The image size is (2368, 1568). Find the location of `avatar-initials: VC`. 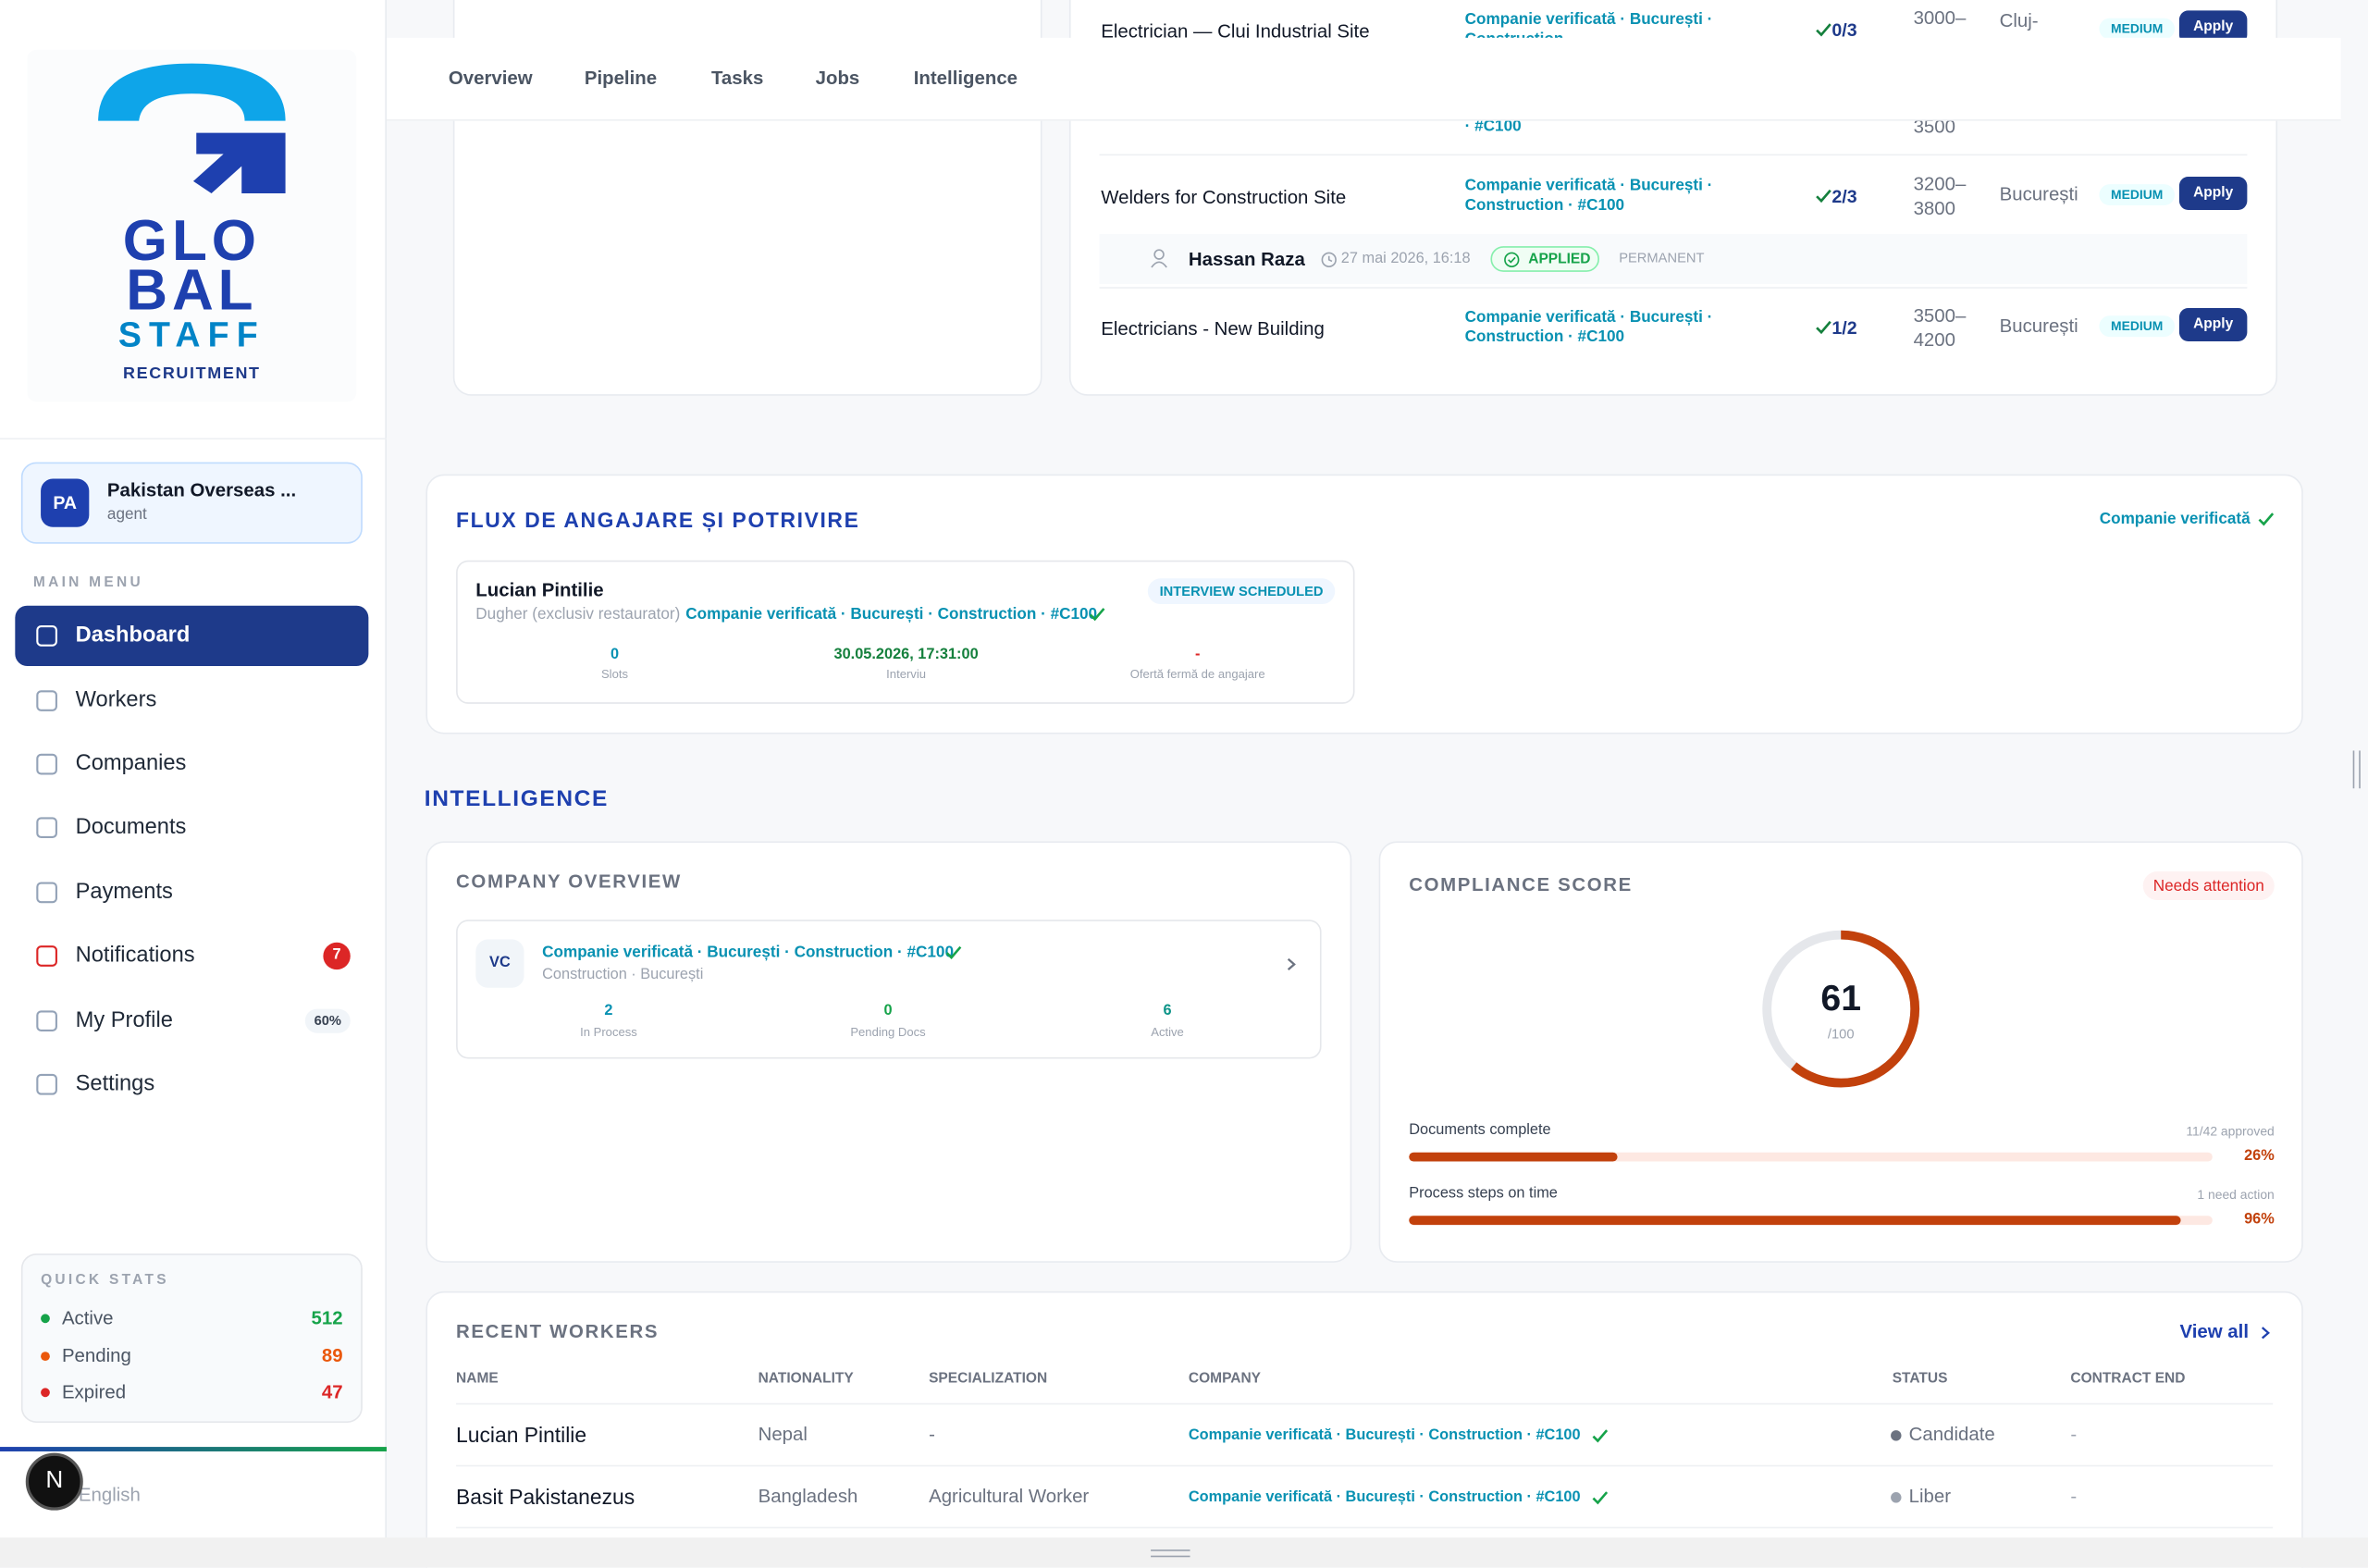

avatar-initials: VC is located at coordinates (500, 962).